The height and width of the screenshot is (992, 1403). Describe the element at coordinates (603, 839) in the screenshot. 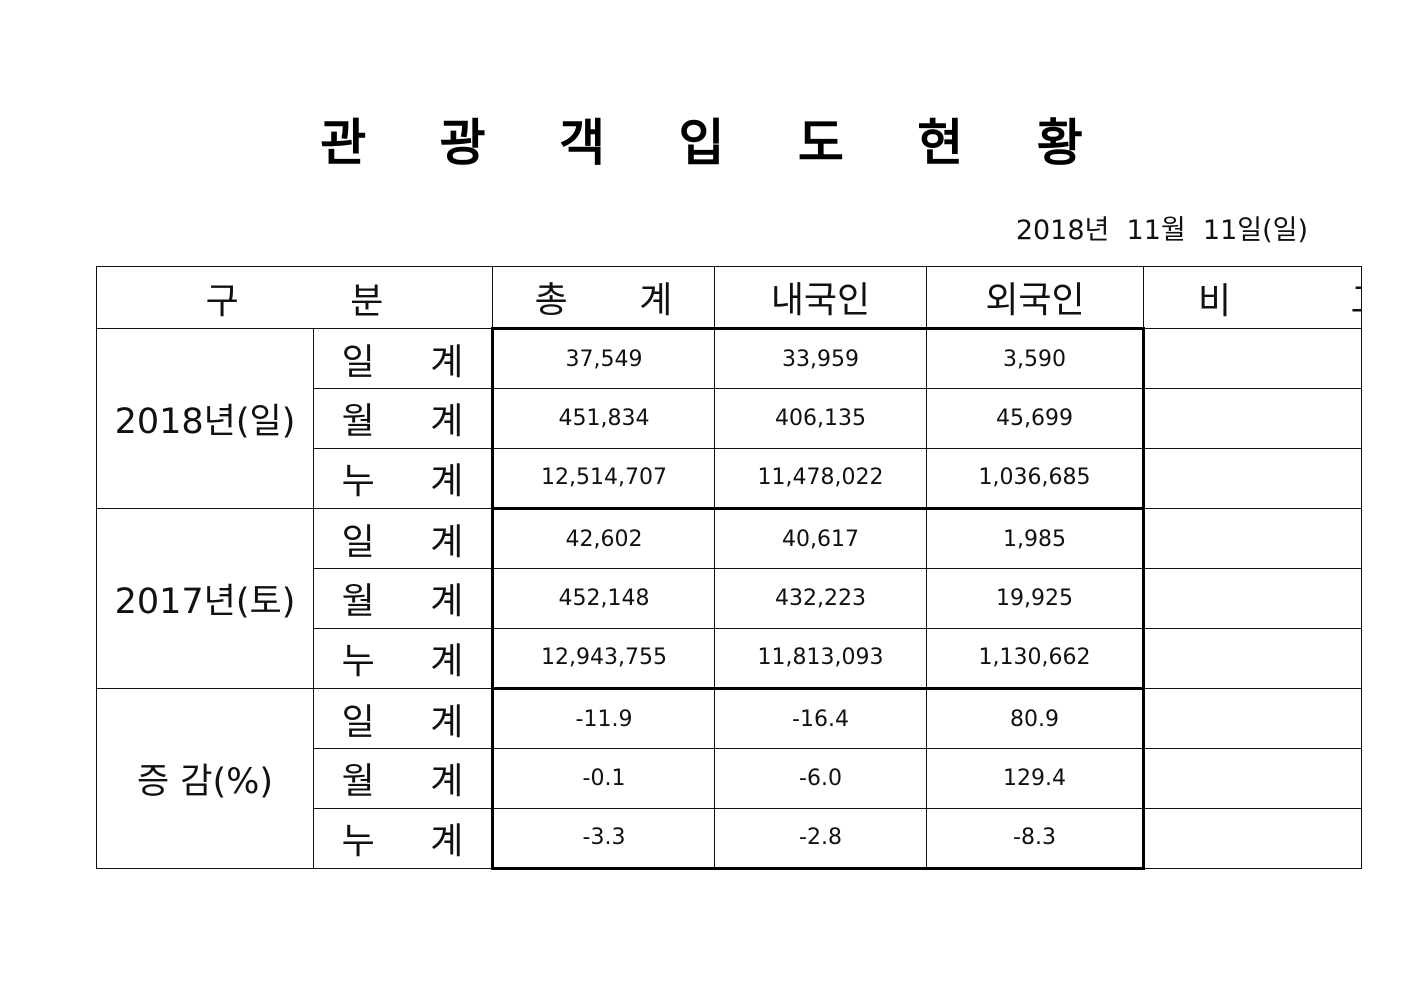

I see `cell-total: -3.3` at that location.